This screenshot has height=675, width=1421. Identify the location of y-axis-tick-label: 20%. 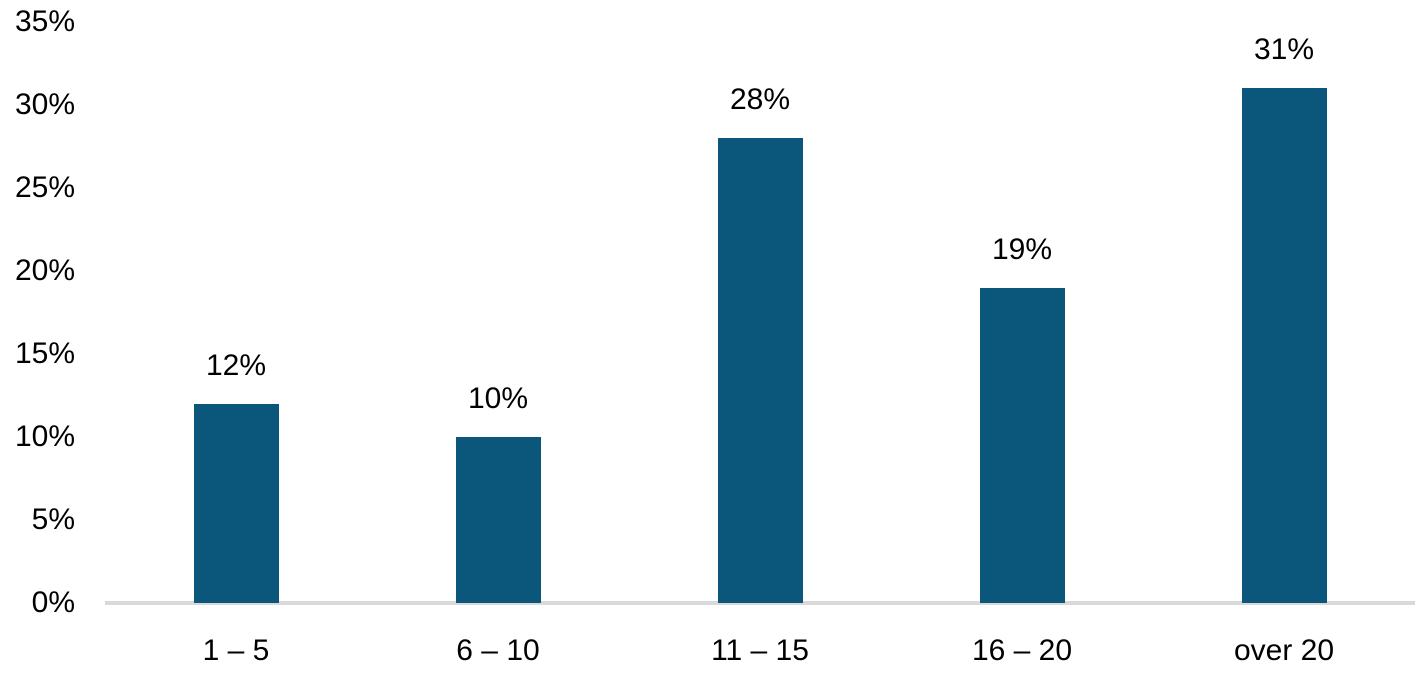
(44, 270).